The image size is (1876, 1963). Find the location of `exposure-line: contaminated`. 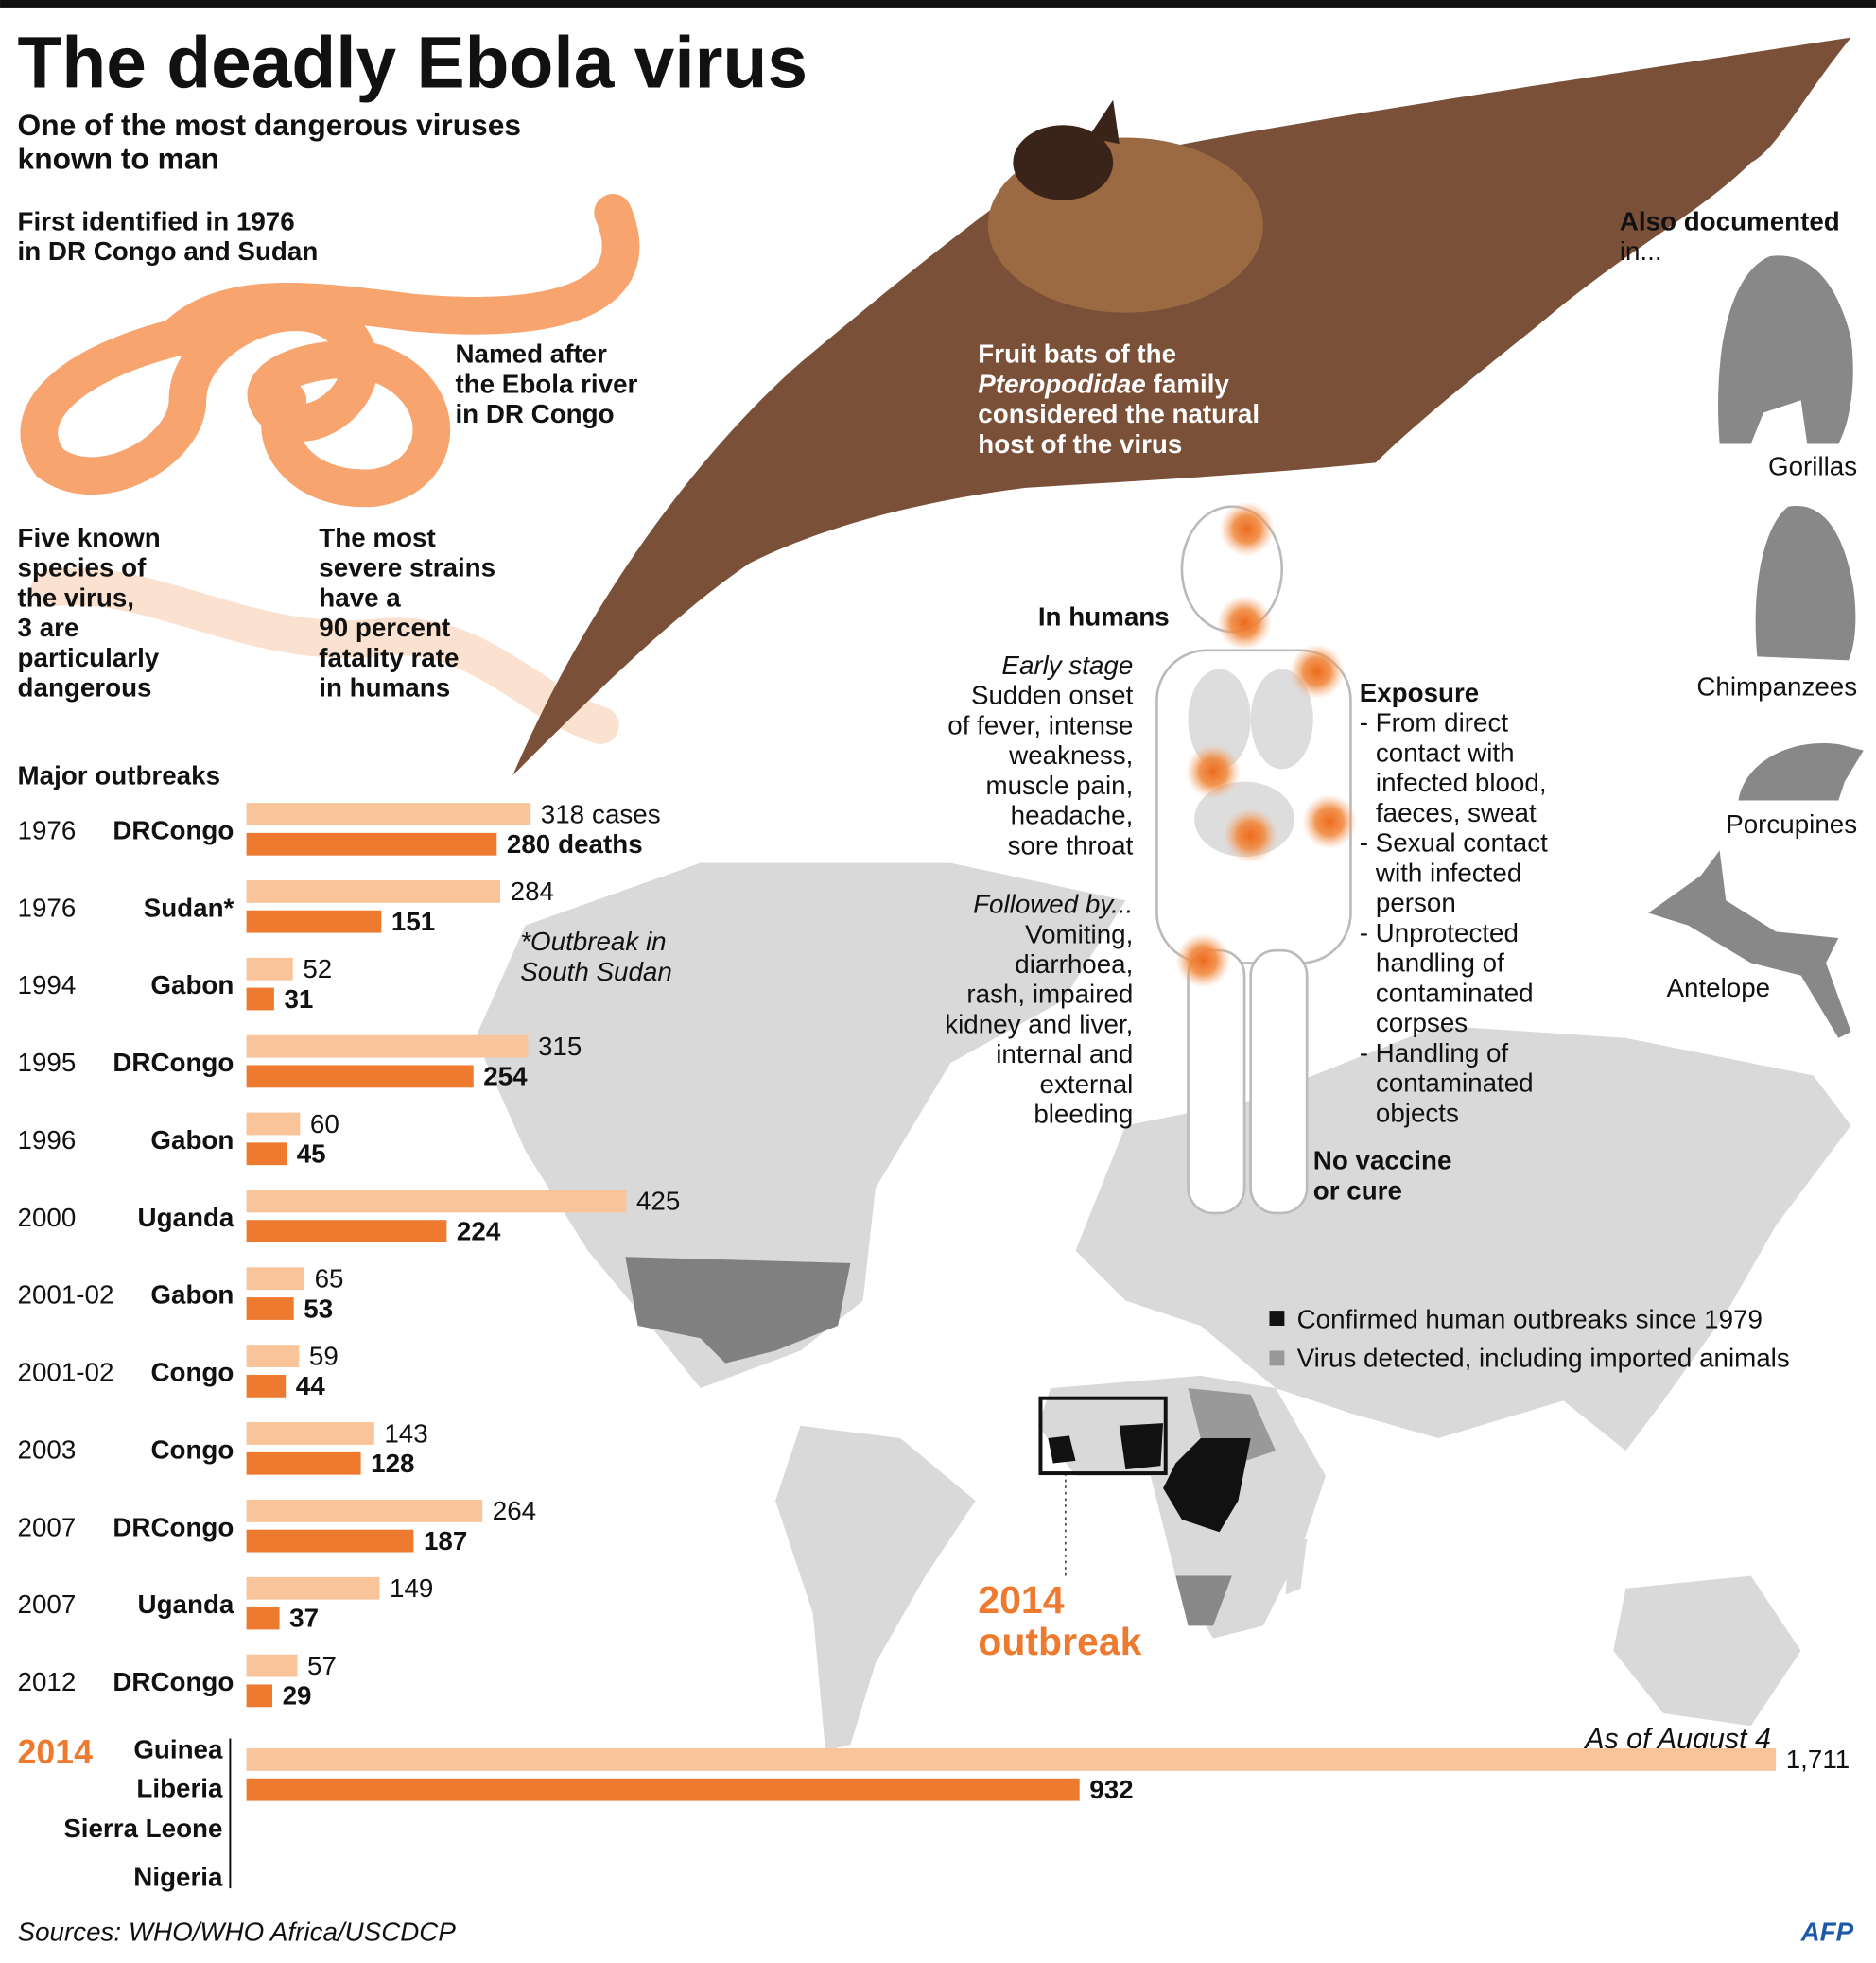

exposure-line: contaminated is located at coordinates (1455, 993).